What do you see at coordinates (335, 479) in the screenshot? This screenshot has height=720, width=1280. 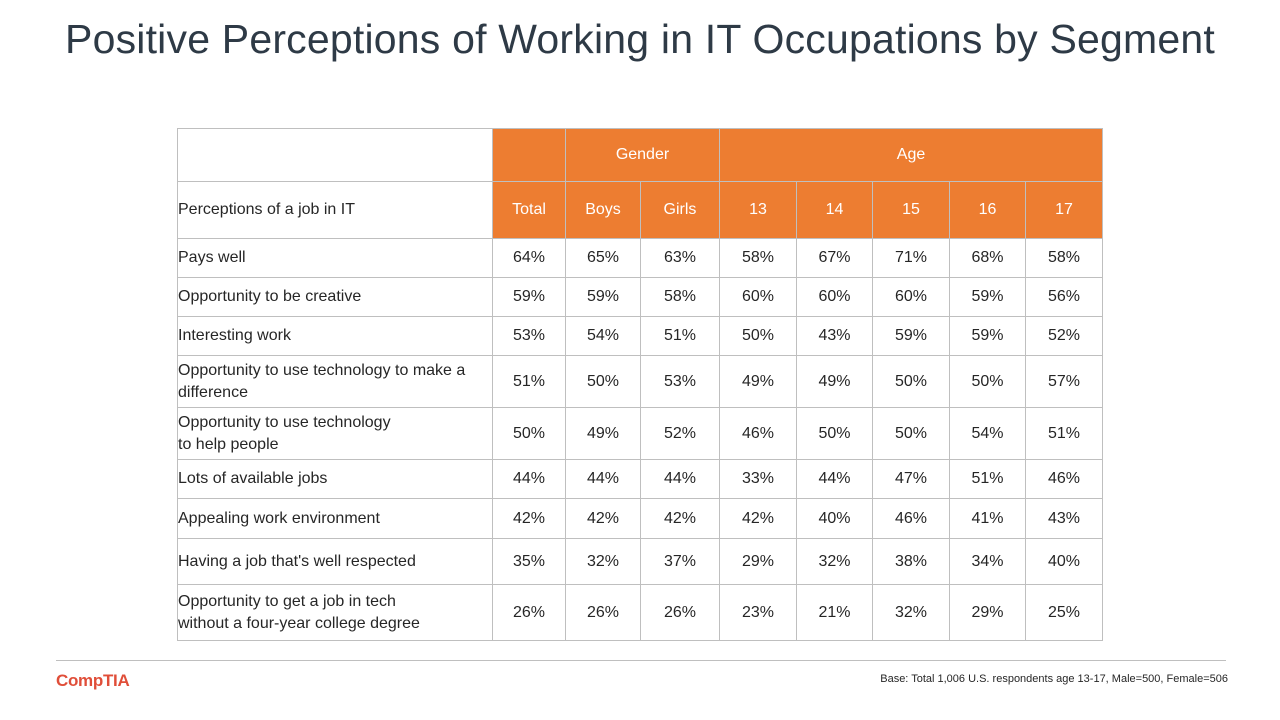 I see `row-label: Lots of available jobs` at bounding box center [335, 479].